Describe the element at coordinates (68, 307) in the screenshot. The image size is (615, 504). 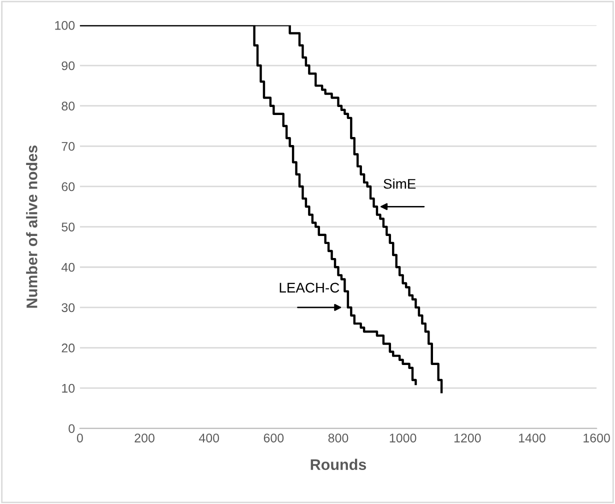
I see `y-tick-label: 30` at that location.